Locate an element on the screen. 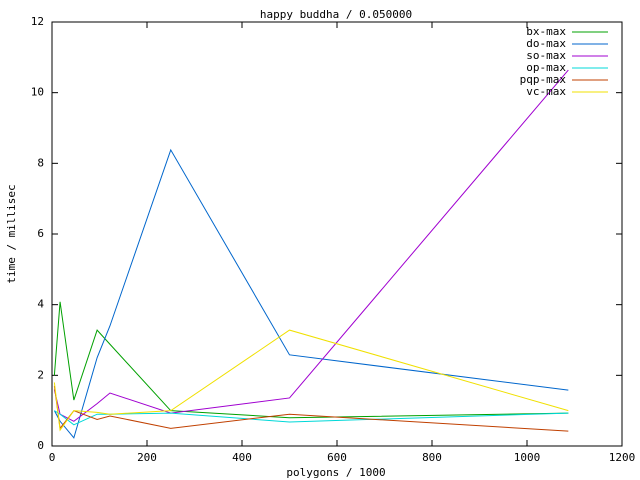 This screenshot has height=480, width=640. y-axis-label: time / millisec is located at coordinates (11, 233).